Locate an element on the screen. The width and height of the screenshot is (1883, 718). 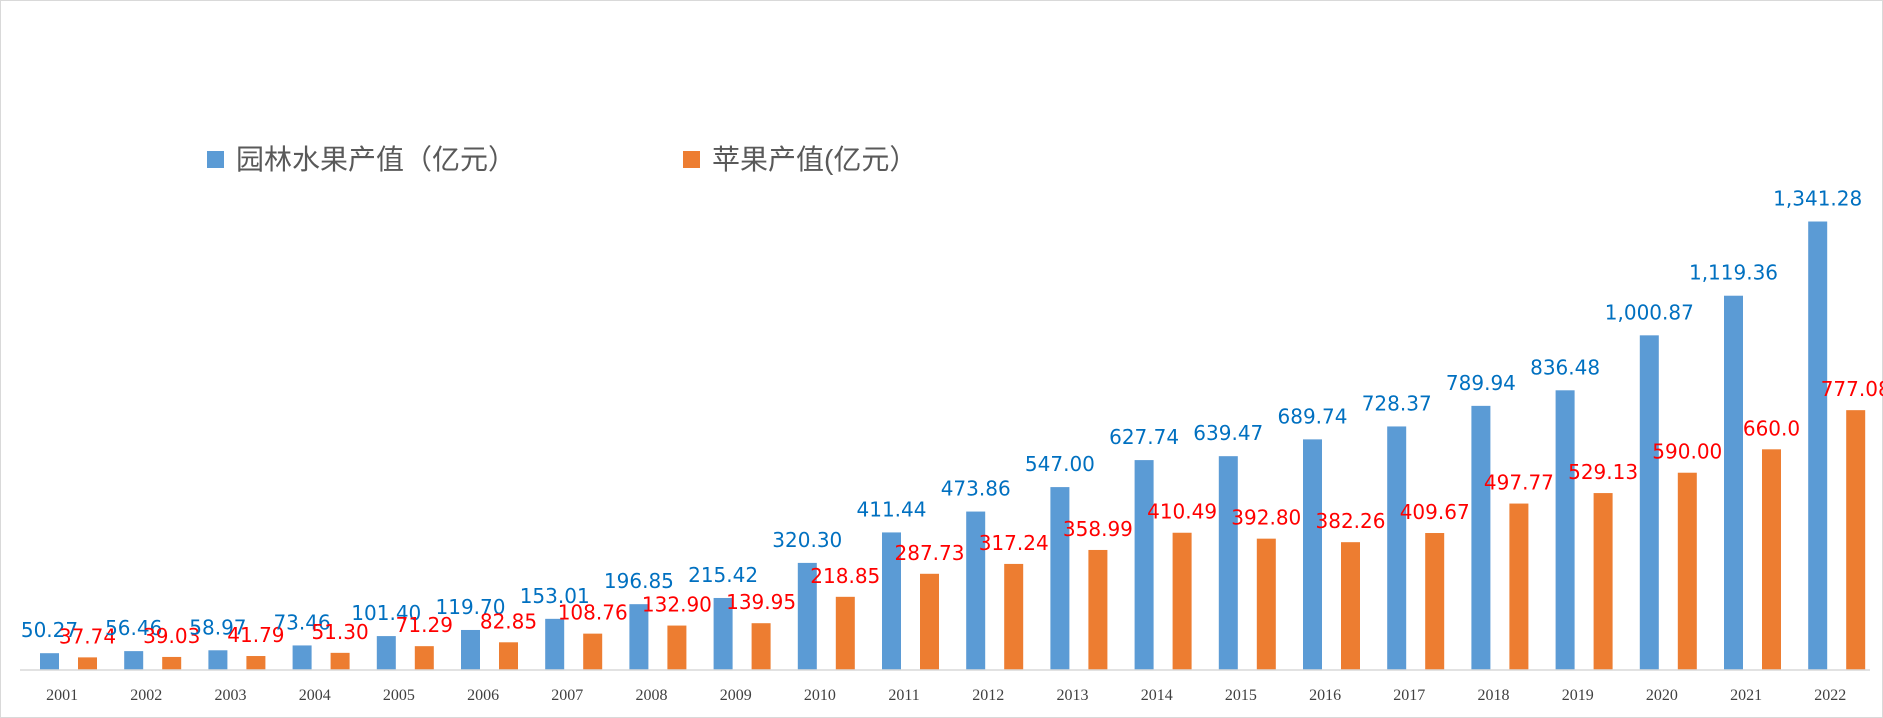
data-label-series-b: 41.79 is located at coordinates (255, 635).